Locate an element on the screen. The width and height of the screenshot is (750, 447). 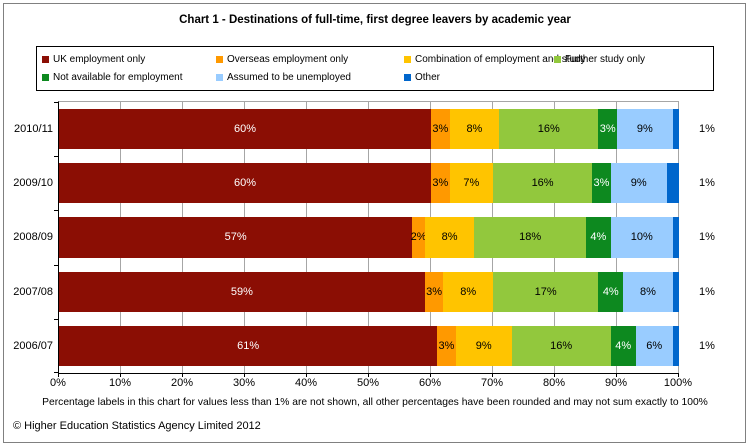
bar-segment: 57% is located at coordinates (236, 237).